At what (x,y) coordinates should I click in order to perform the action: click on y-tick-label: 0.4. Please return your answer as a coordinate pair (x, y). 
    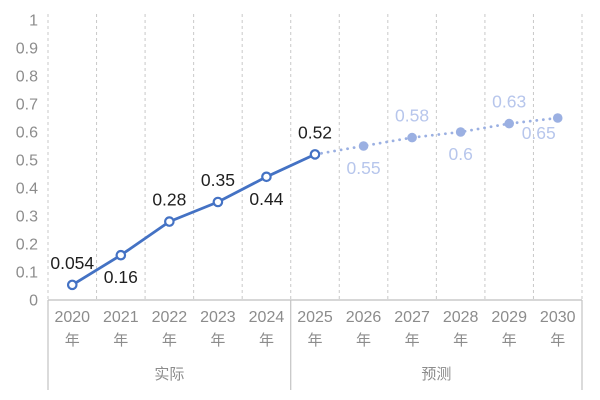
    Looking at the image, I should click on (27, 189).